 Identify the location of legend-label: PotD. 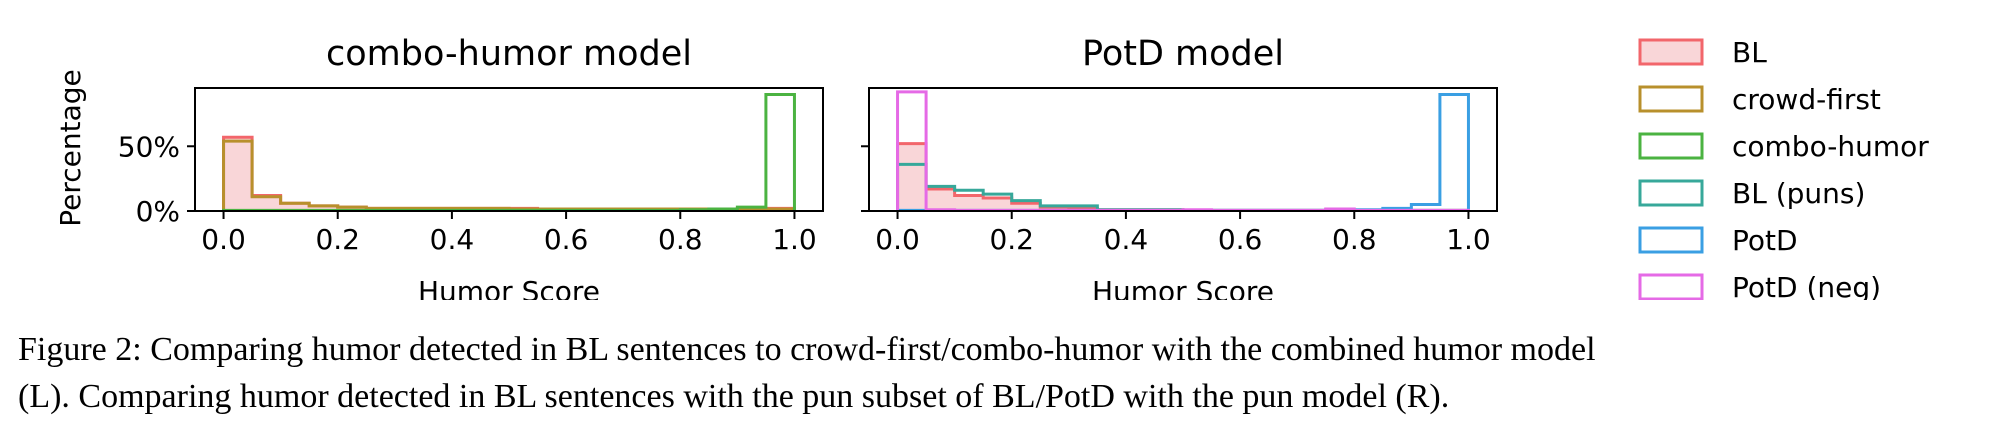
(1765, 240).